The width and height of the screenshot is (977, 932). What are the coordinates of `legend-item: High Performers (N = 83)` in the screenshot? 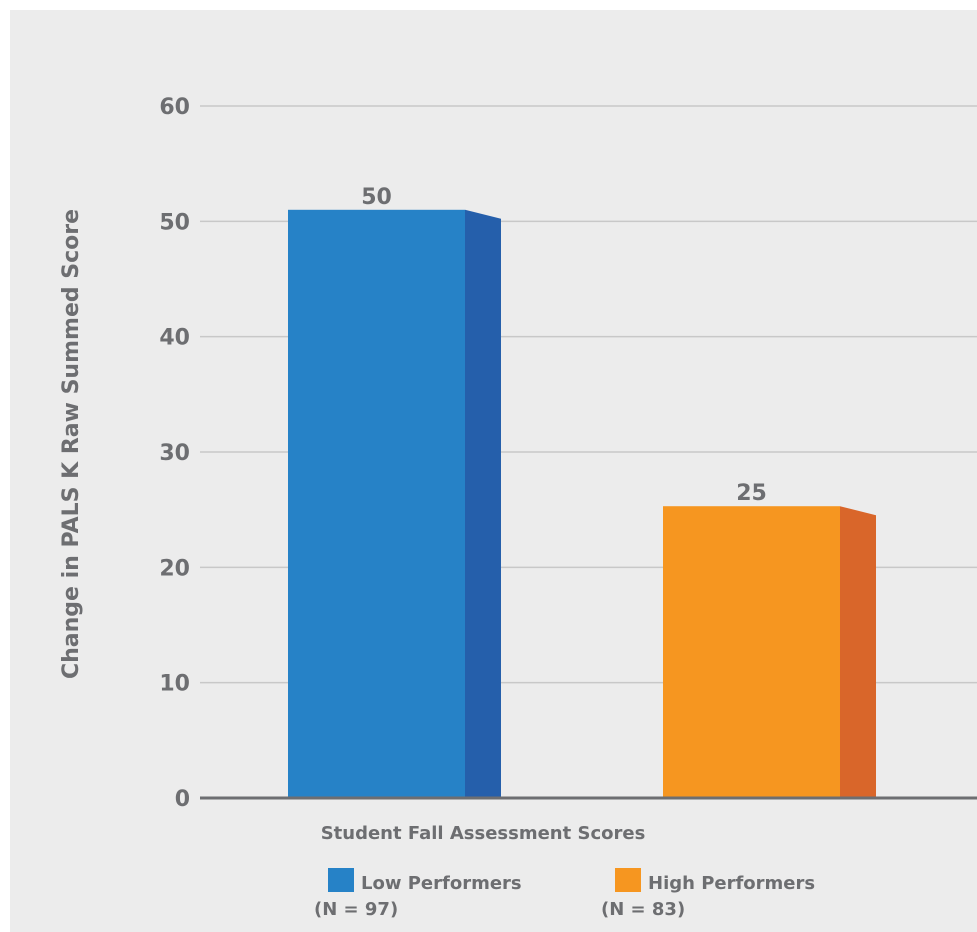 It's located at (708, 894).